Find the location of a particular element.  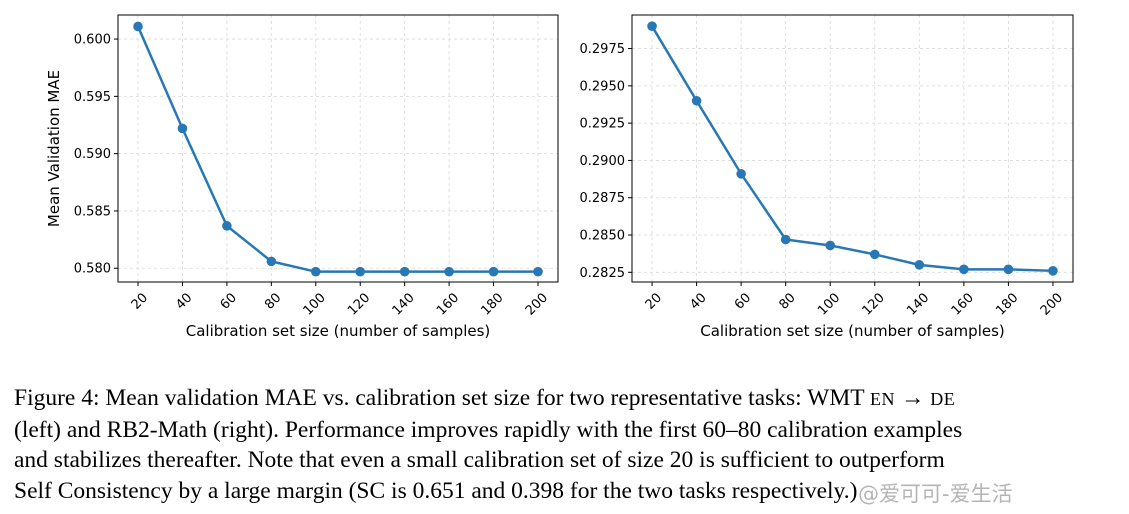

caption-de: DE is located at coordinates (943, 399).